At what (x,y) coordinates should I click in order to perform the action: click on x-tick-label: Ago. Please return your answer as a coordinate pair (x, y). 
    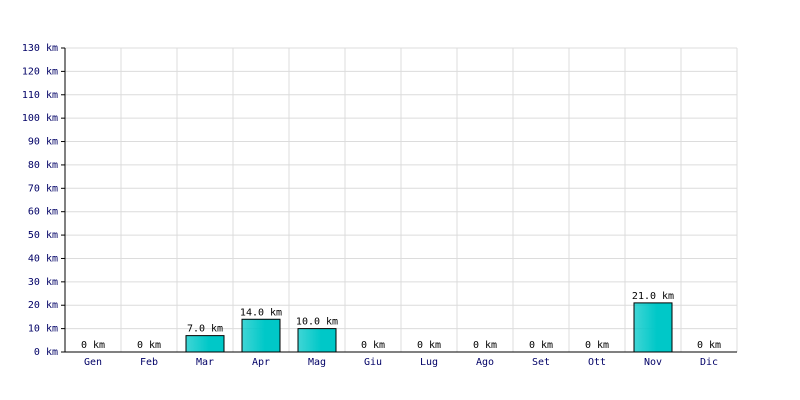
    Looking at the image, I should click on (485, 362).